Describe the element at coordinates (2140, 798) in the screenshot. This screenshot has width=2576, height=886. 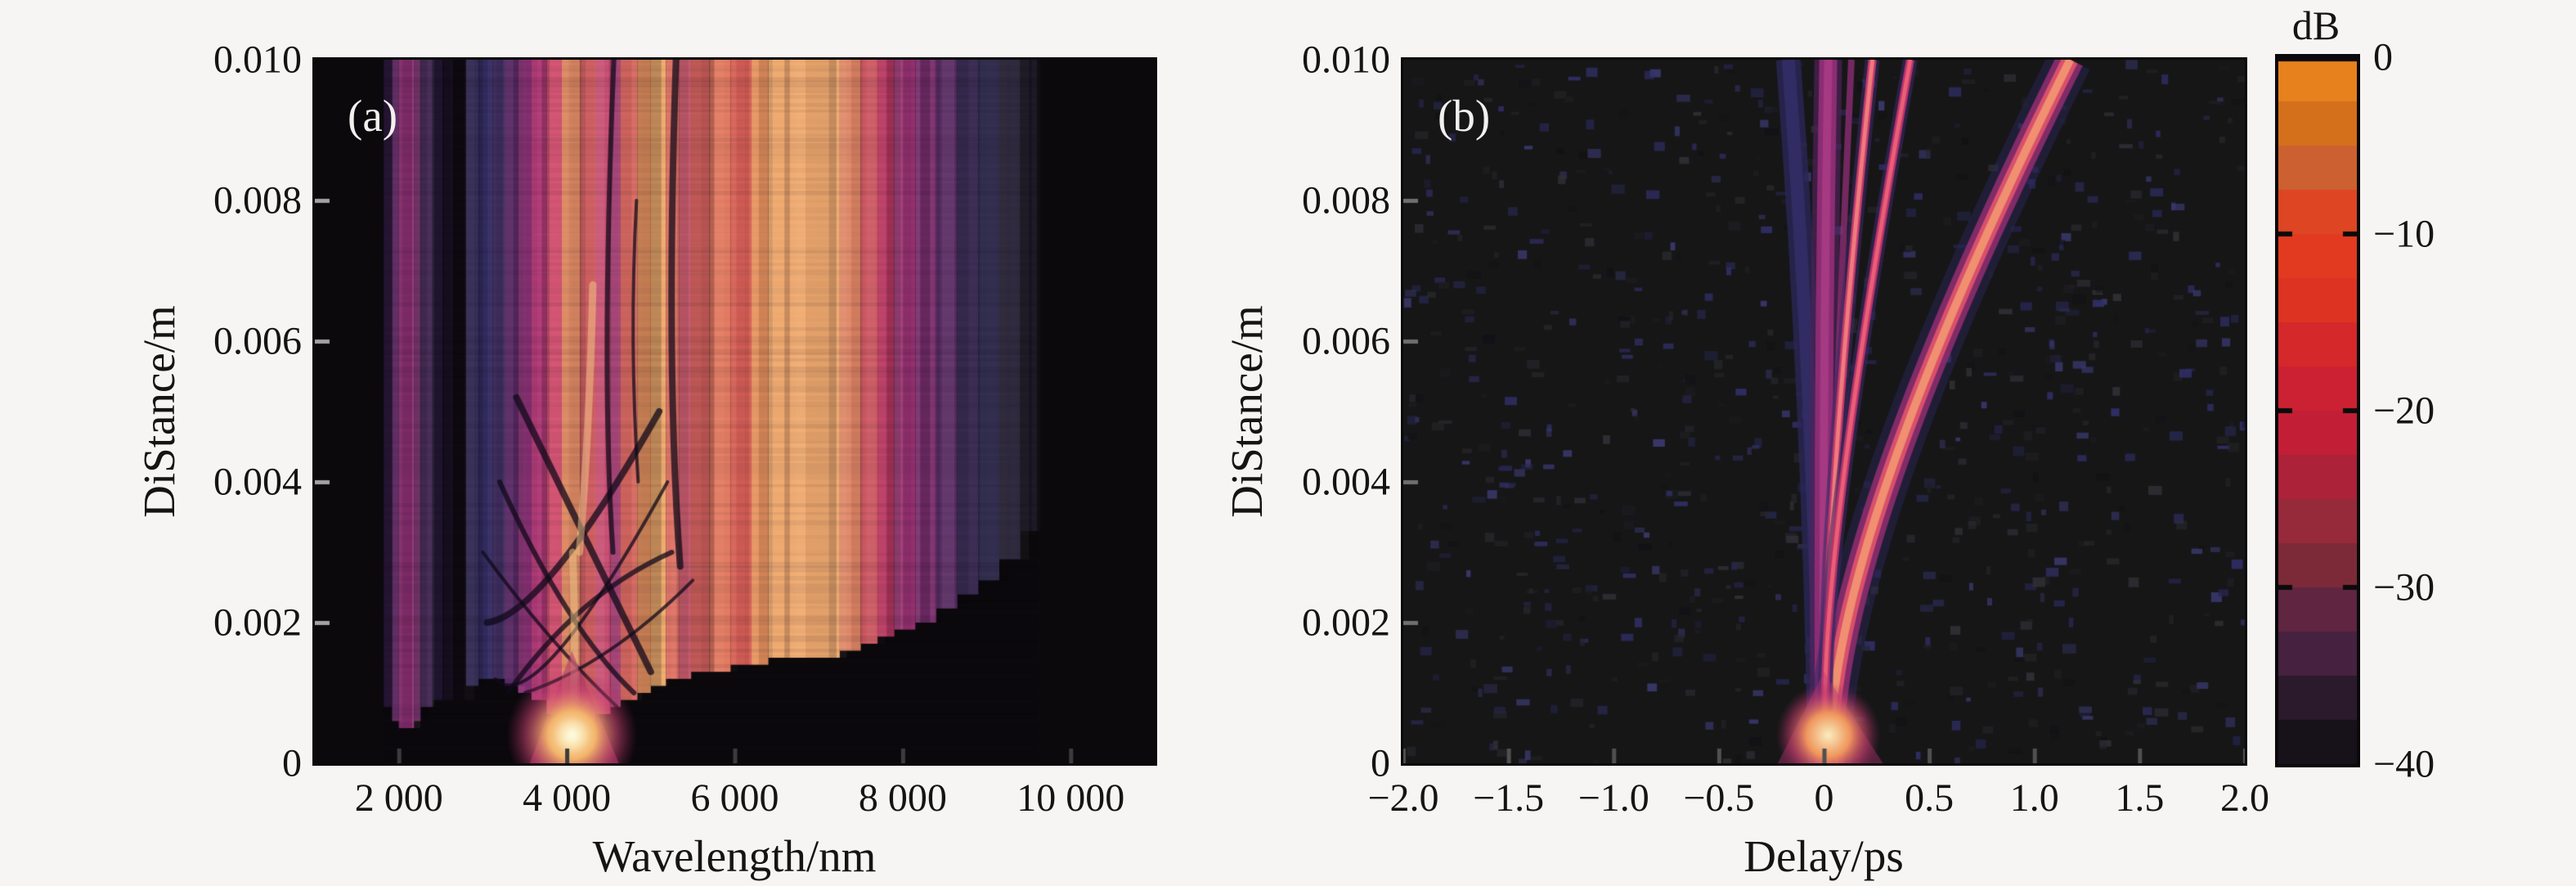
I see `panel-b-x-tick-label: 1.5` at that location.